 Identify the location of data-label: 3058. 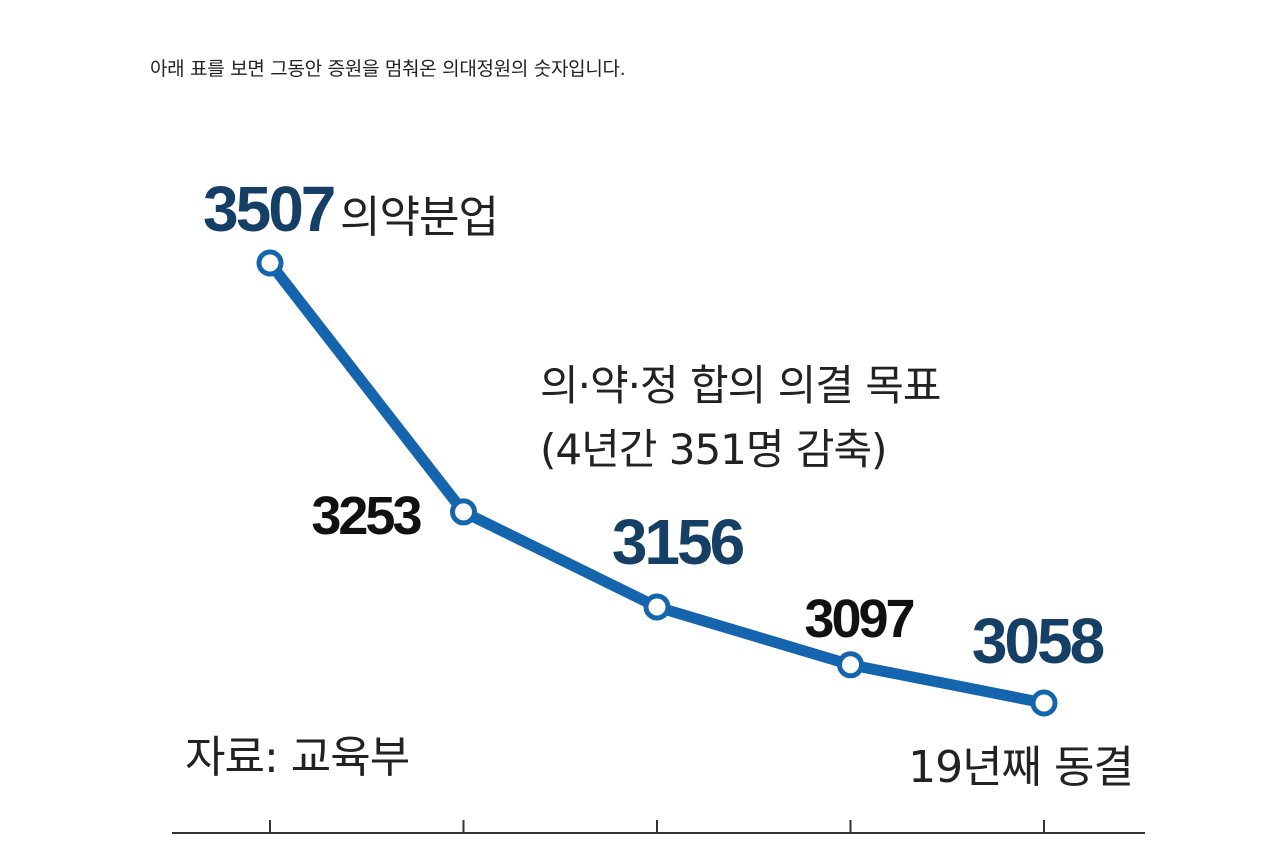
(1038, 641).